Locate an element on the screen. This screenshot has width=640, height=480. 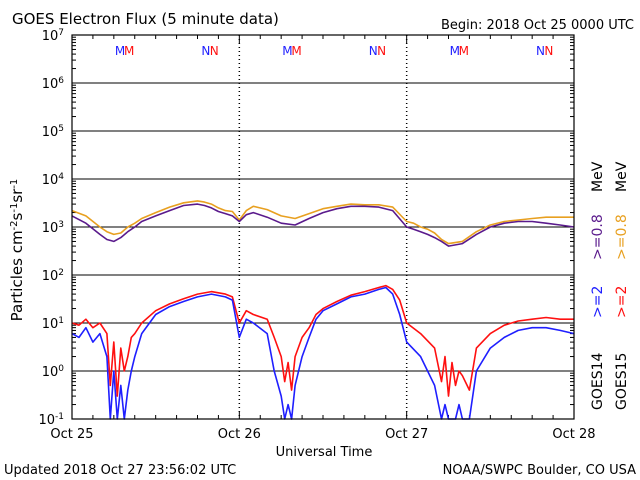
y-tick-label: 100 is located at coordinates (53, 372).